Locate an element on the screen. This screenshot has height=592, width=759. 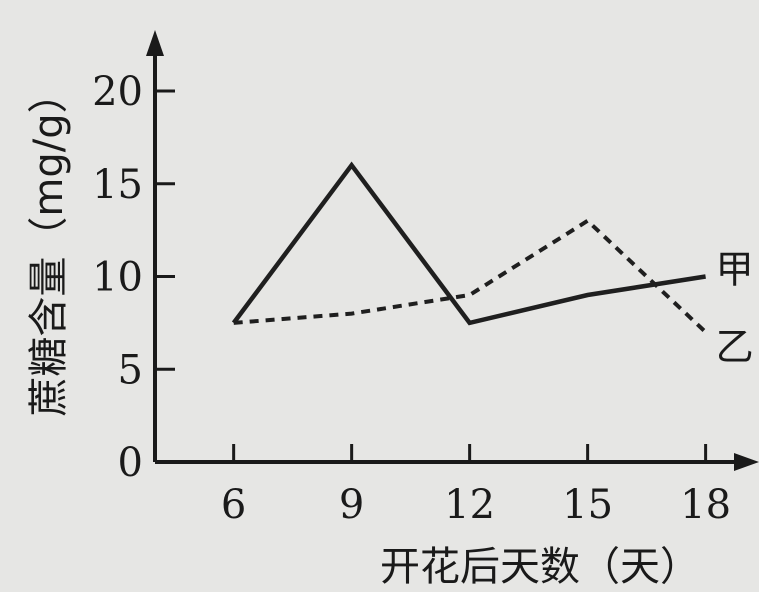
x-tick-label: 6 is located at coordinates (233, 505).